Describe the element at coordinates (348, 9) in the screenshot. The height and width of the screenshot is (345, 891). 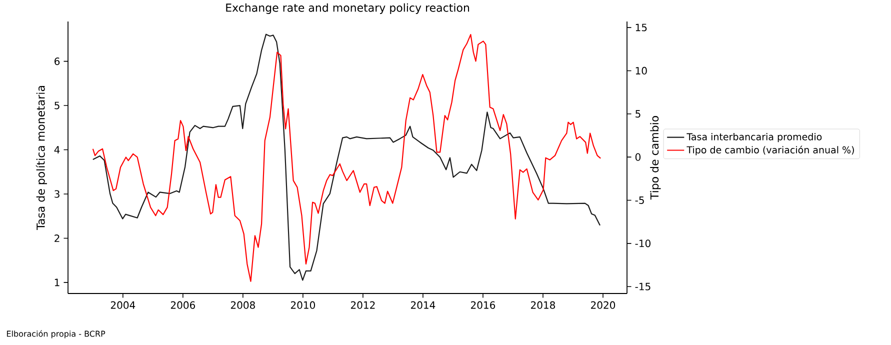
I see `chart-title: Exchange rate and monetary policy reaction` at that location.